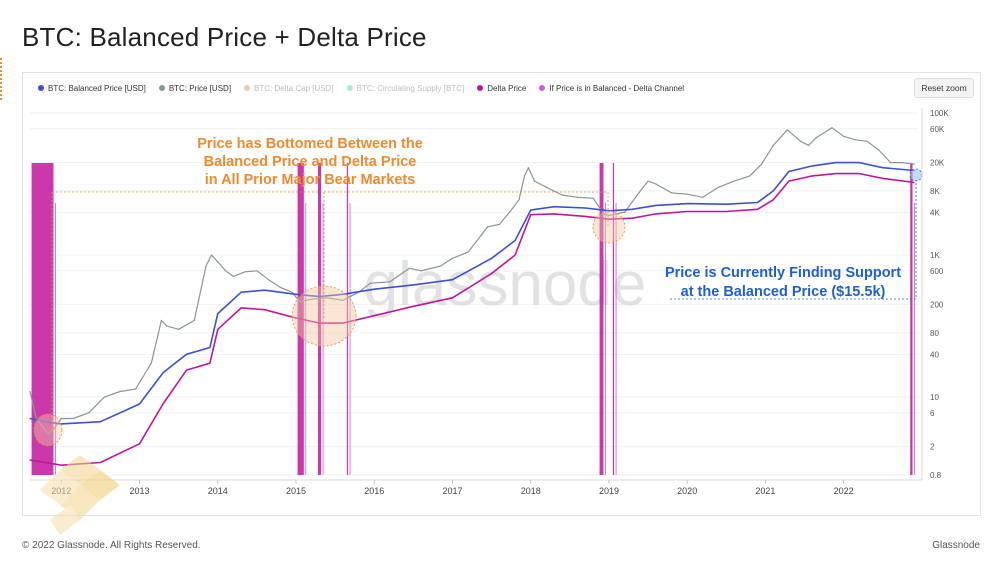  Describe the element at coordinates (611, 88) in the screenshot. I see `legend-item-channel: If Price is in Balanced - Delta Channel` at that location.